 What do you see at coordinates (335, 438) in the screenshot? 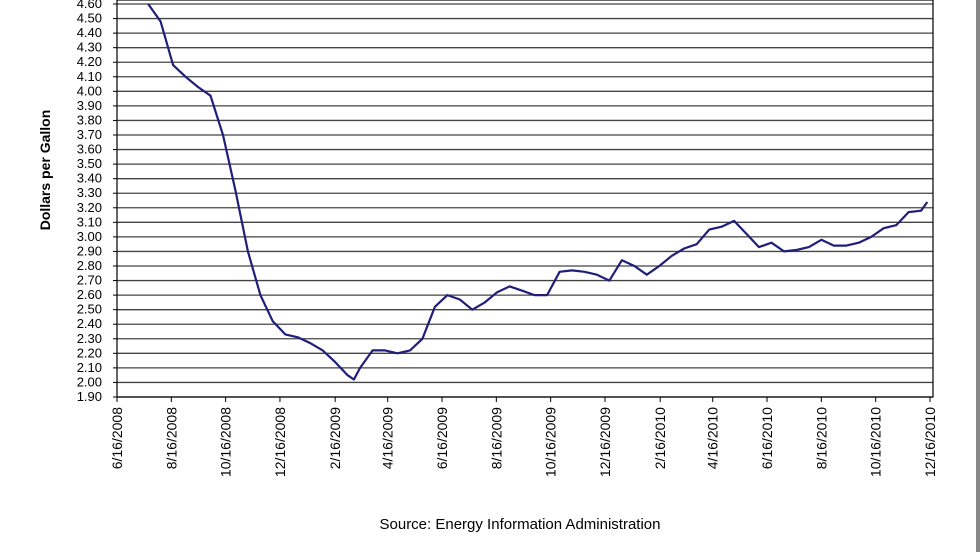
I see `x-tick-label: 2/16/2009` at bounding box center [335, 438].